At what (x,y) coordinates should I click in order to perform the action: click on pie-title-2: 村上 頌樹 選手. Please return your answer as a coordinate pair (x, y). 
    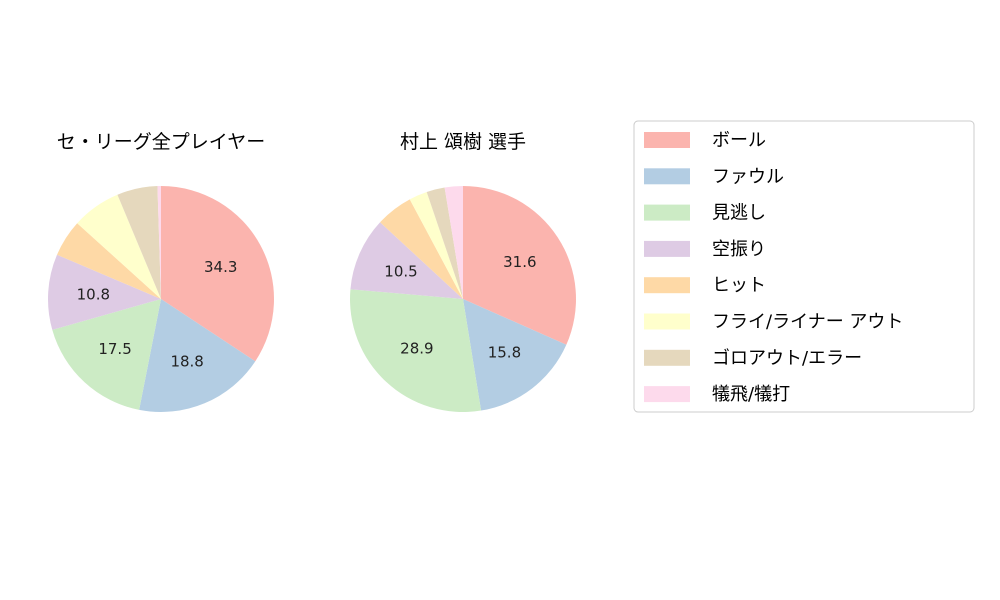
    Looking at the image, I should click on (463, 142).